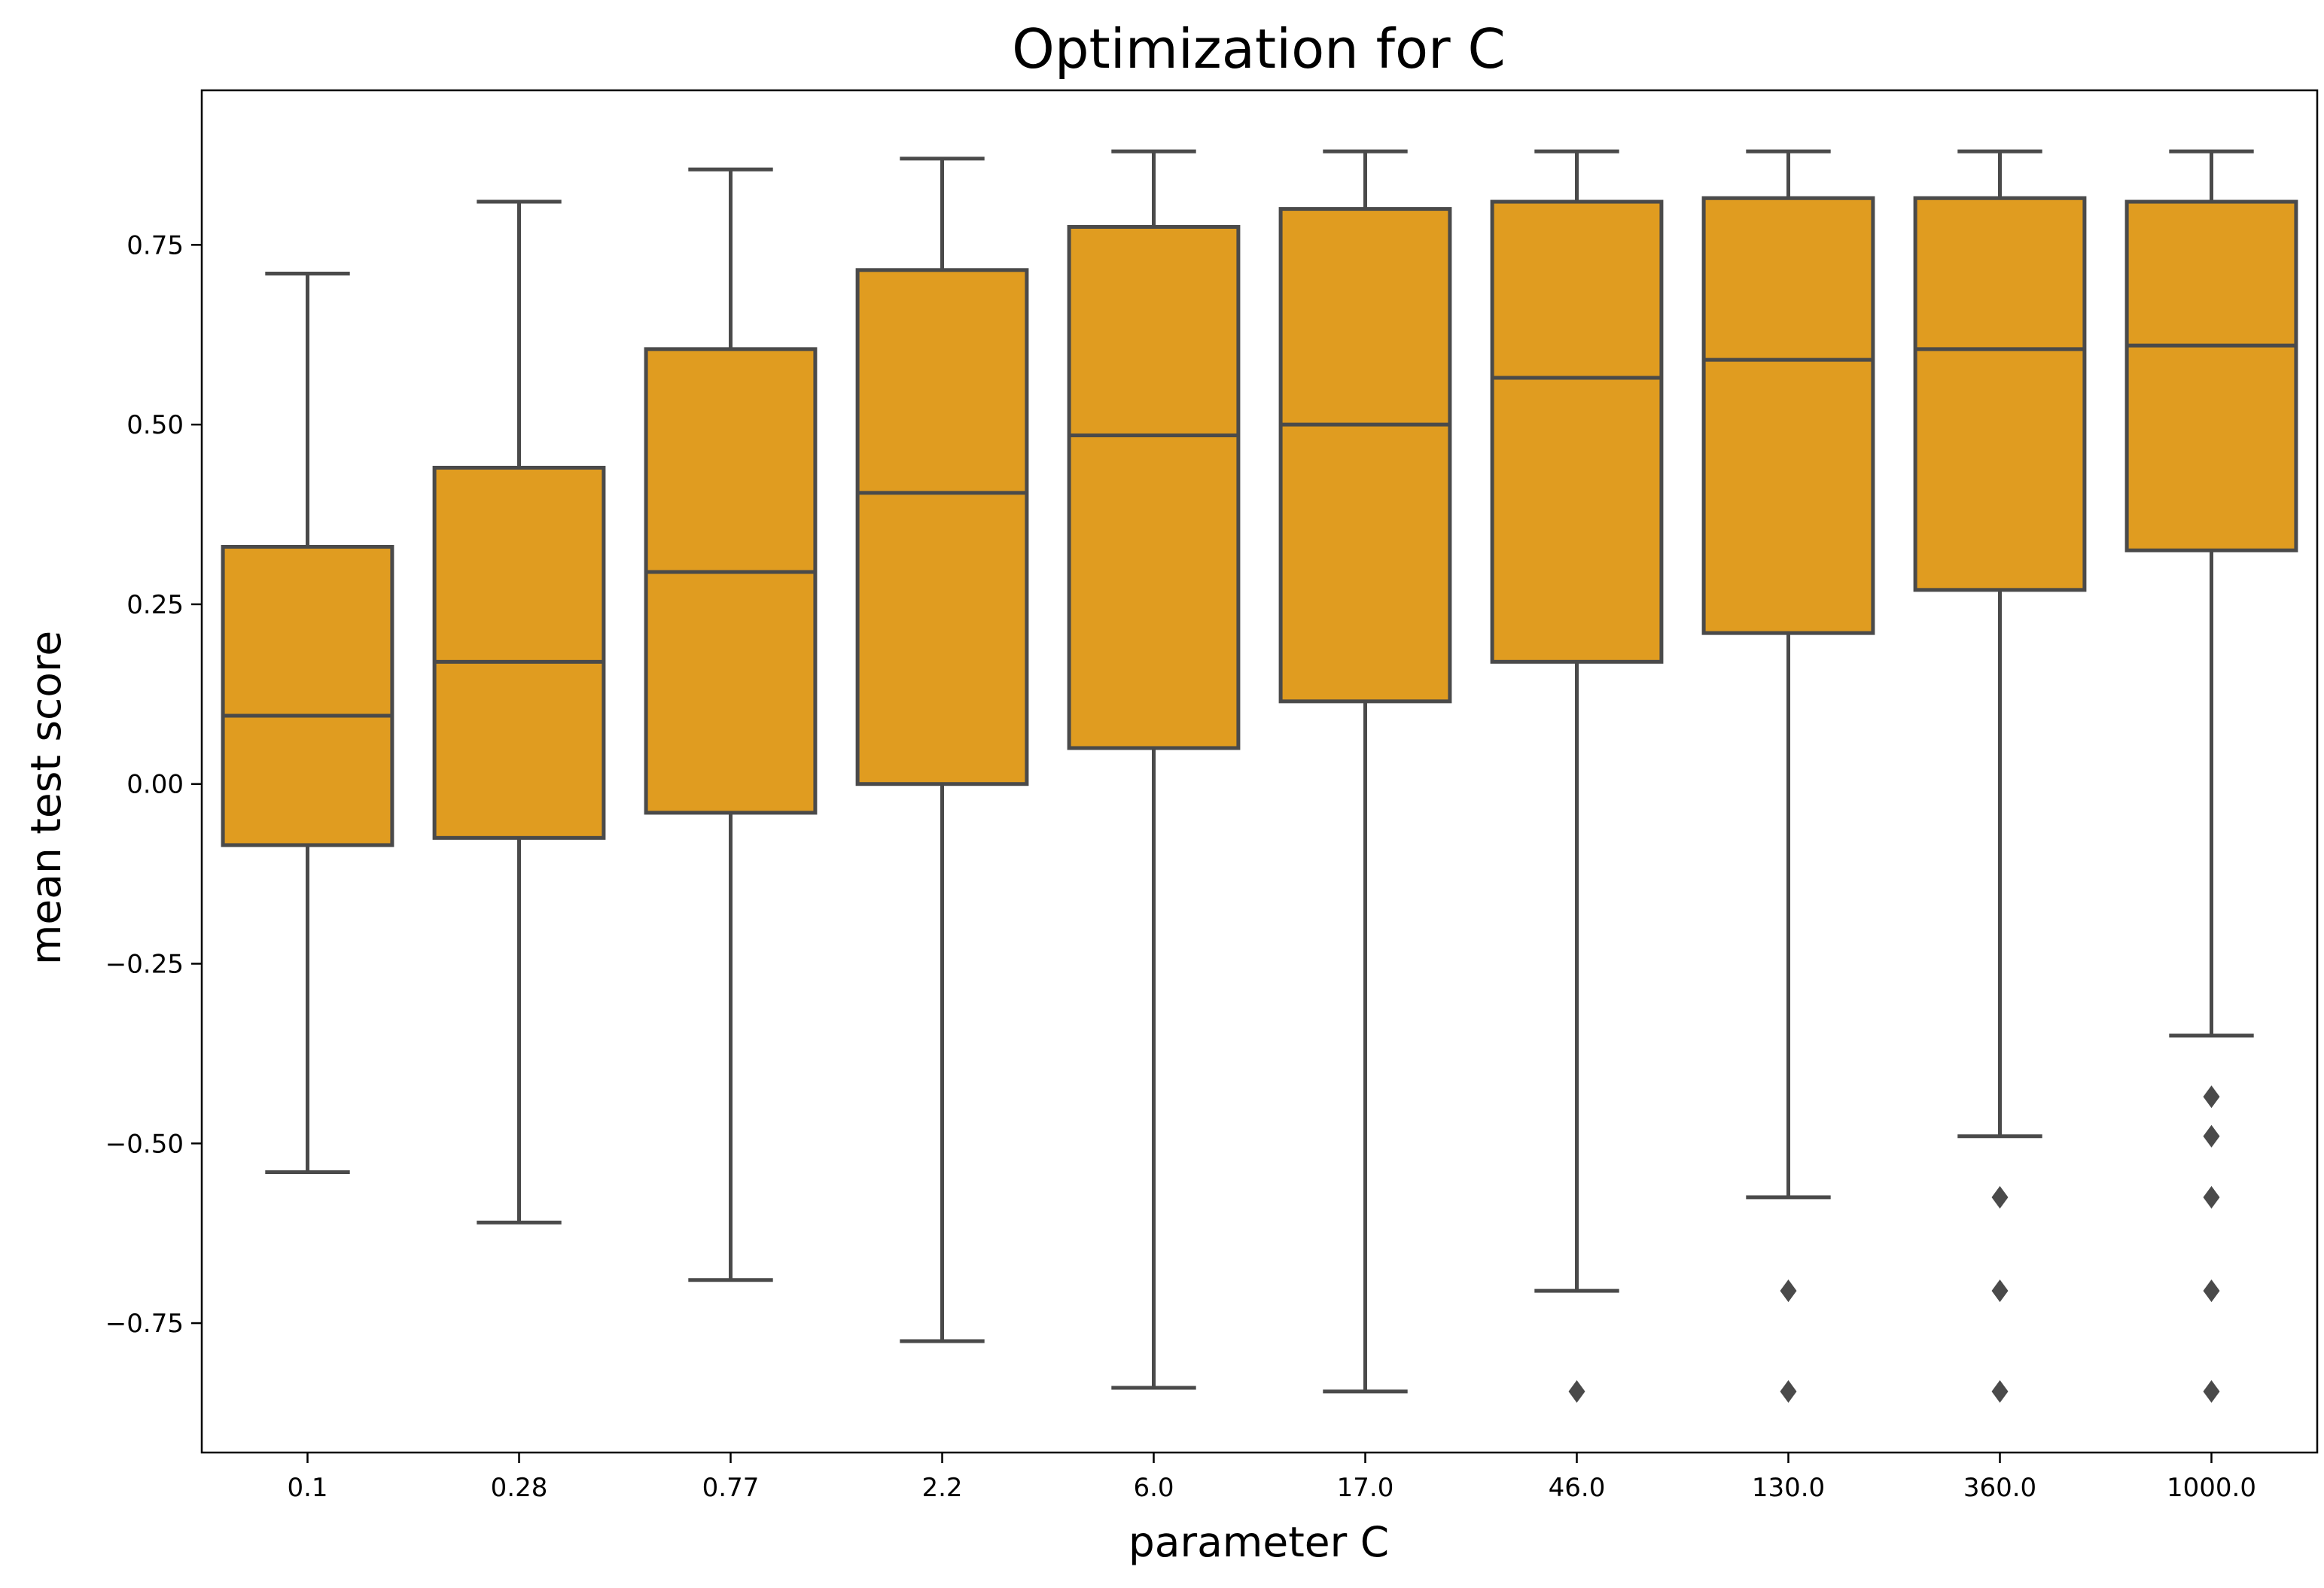  Describe the element at coordinates (520, 1488) in the screenshot. I see `x-tick-label: 0.28` at that location.